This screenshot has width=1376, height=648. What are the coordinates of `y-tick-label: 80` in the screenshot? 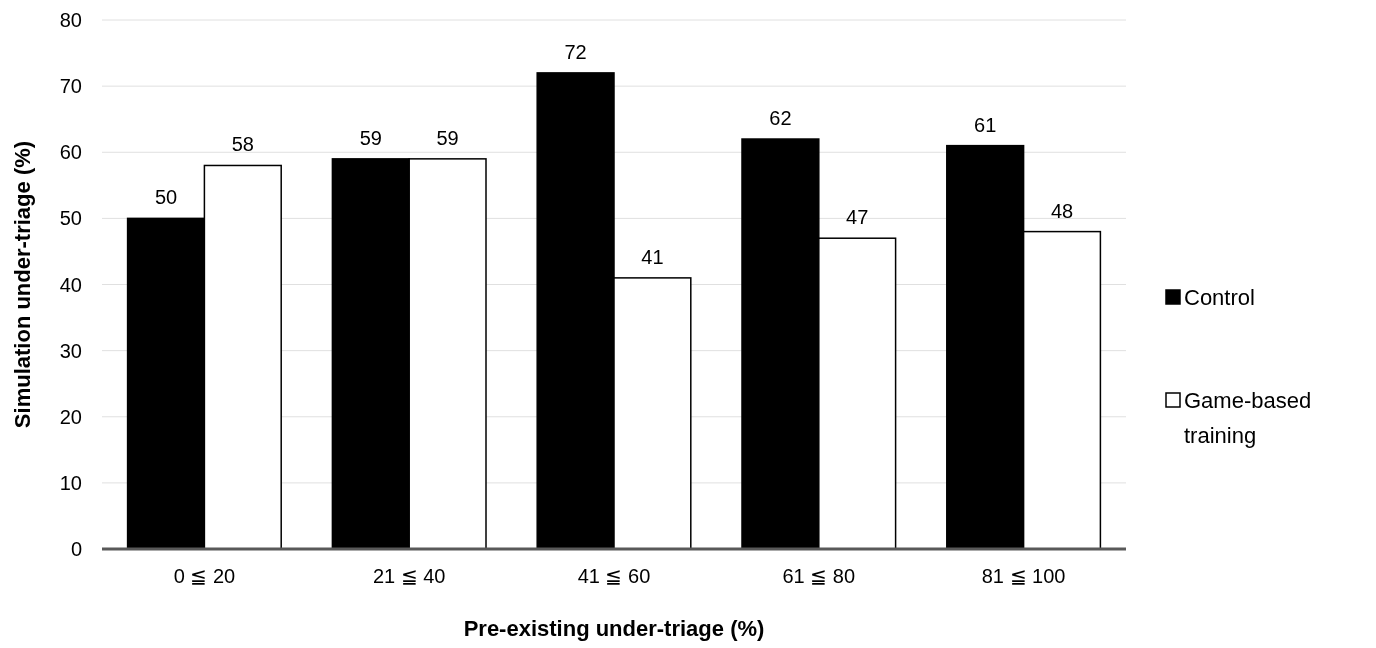 It's located at (70, 20).